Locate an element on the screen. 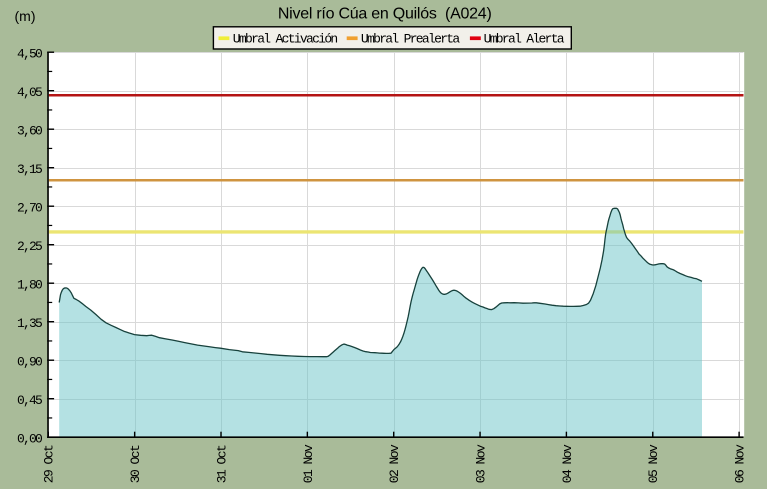 This screenshot has height=489, width=767. svg-text: 3,60 is located at coordinates (29, 130).